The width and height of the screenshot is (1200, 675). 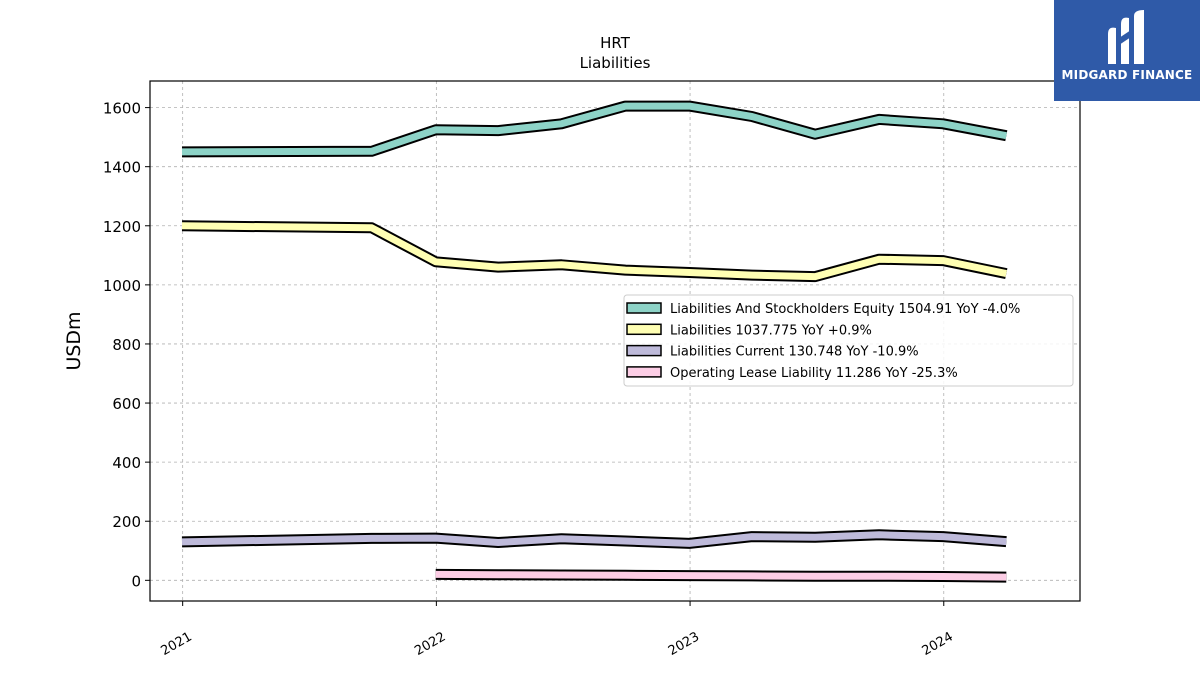 I want to click on y-axis: 0 200 400 600 800 1000 1200 1400 1600, so click(x=126, y=345).